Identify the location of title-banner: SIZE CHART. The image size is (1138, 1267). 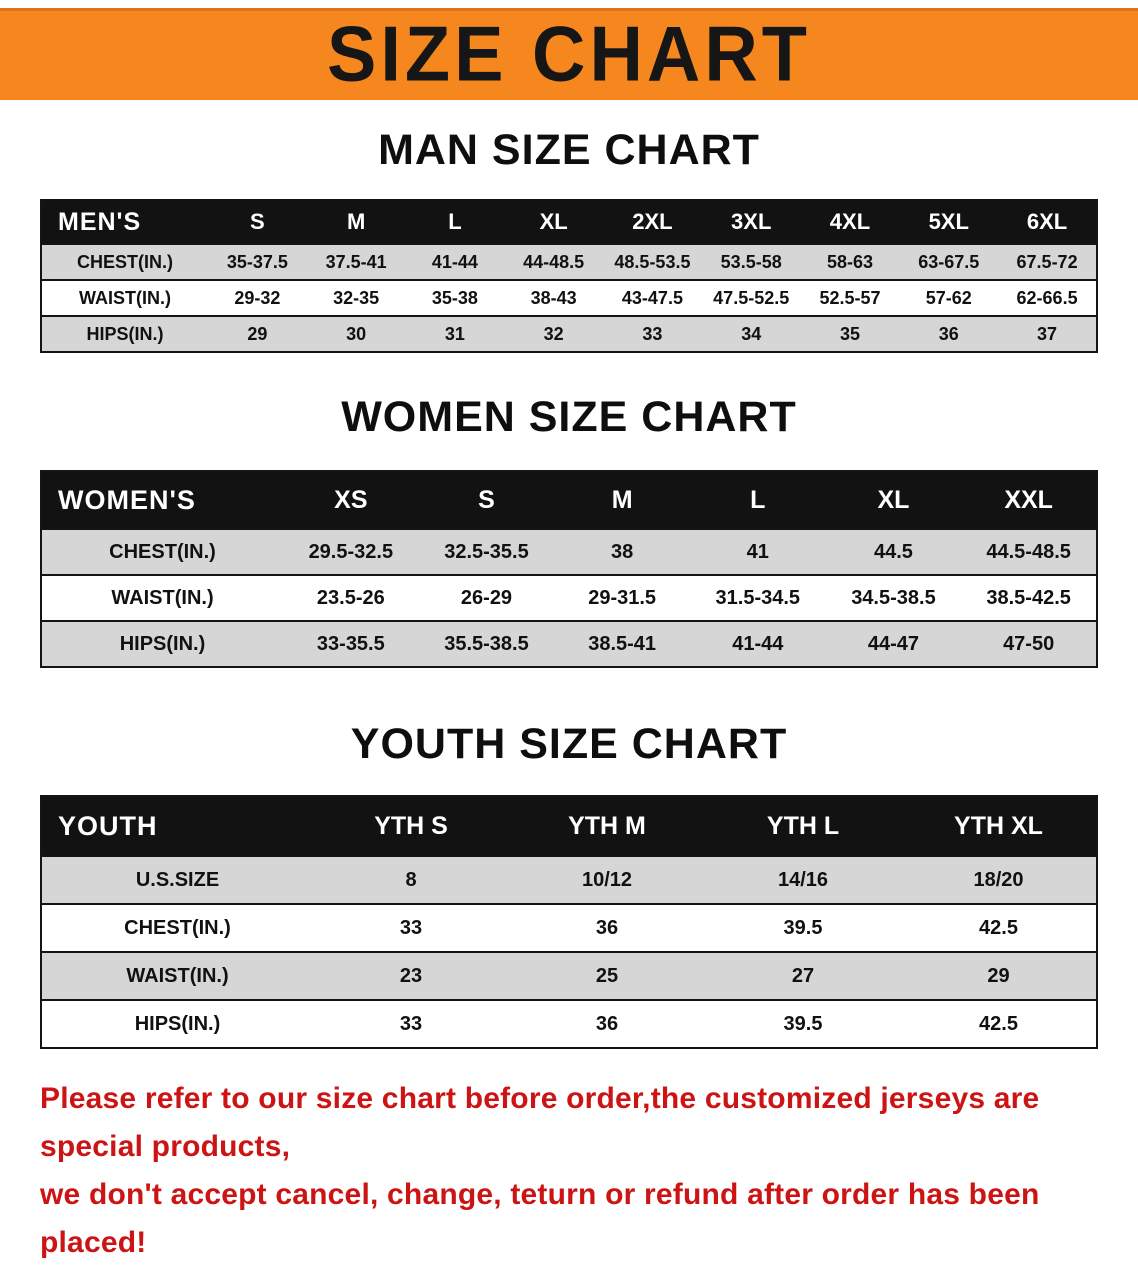
(569, 54).